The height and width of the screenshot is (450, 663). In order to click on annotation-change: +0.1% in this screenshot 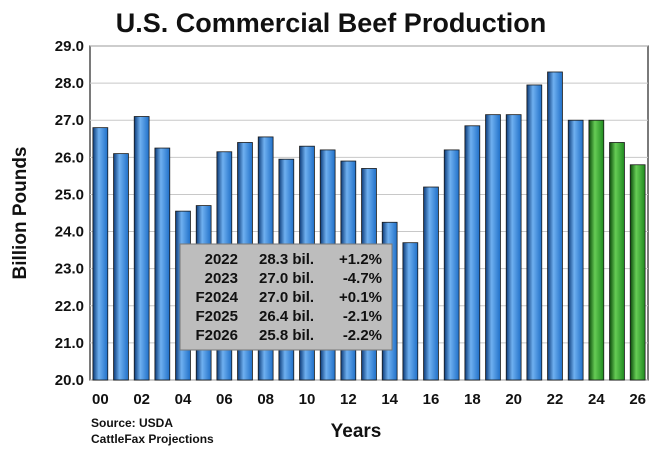, I will do `click(360, 297)`.